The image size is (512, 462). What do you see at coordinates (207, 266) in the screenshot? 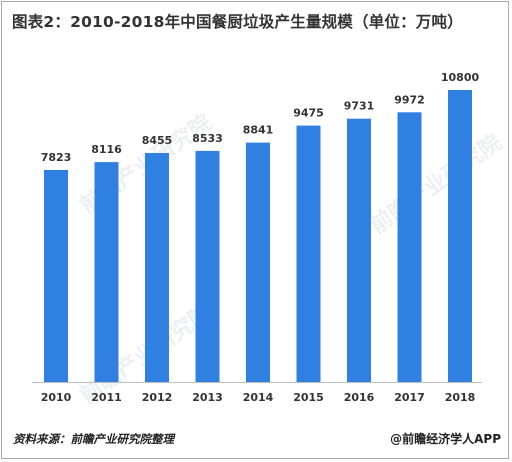
I see `bar-2013` at bounding box center [207, 266].